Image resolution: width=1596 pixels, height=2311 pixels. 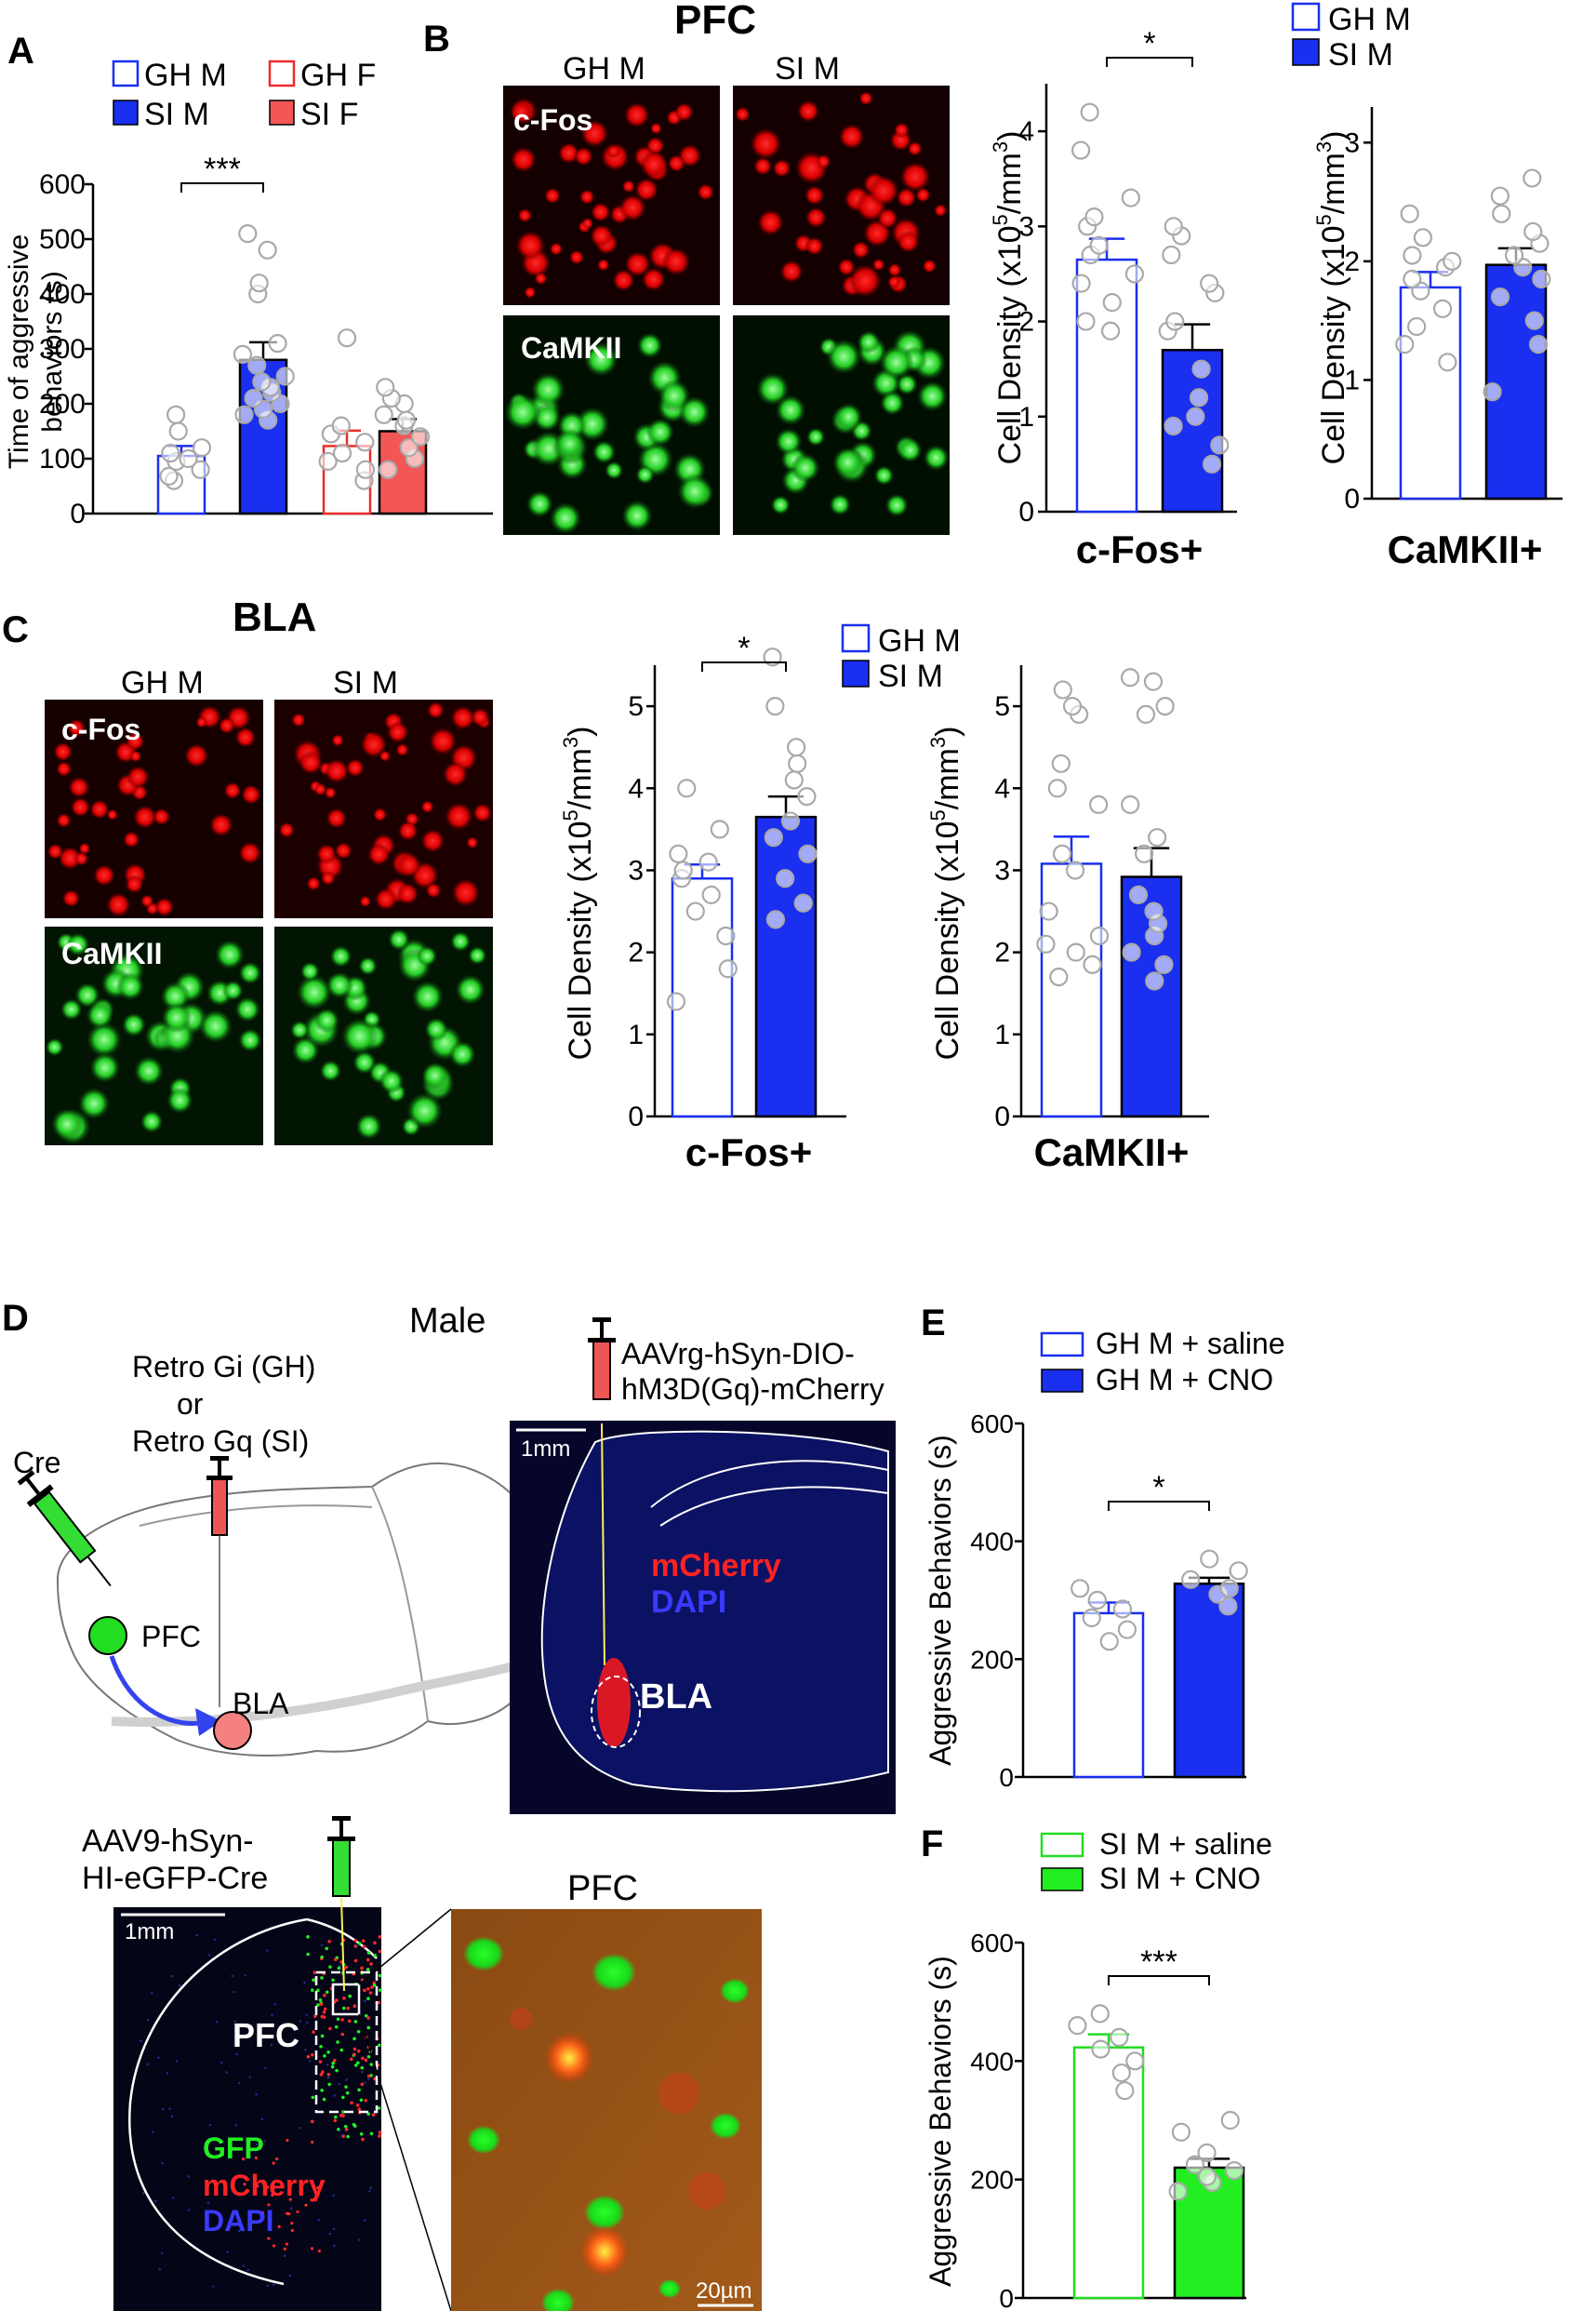 What do you see at coordinates (1159, 1980) in the screenshot?
I see `significance-bracket` at bounding box center [1159, 1980].